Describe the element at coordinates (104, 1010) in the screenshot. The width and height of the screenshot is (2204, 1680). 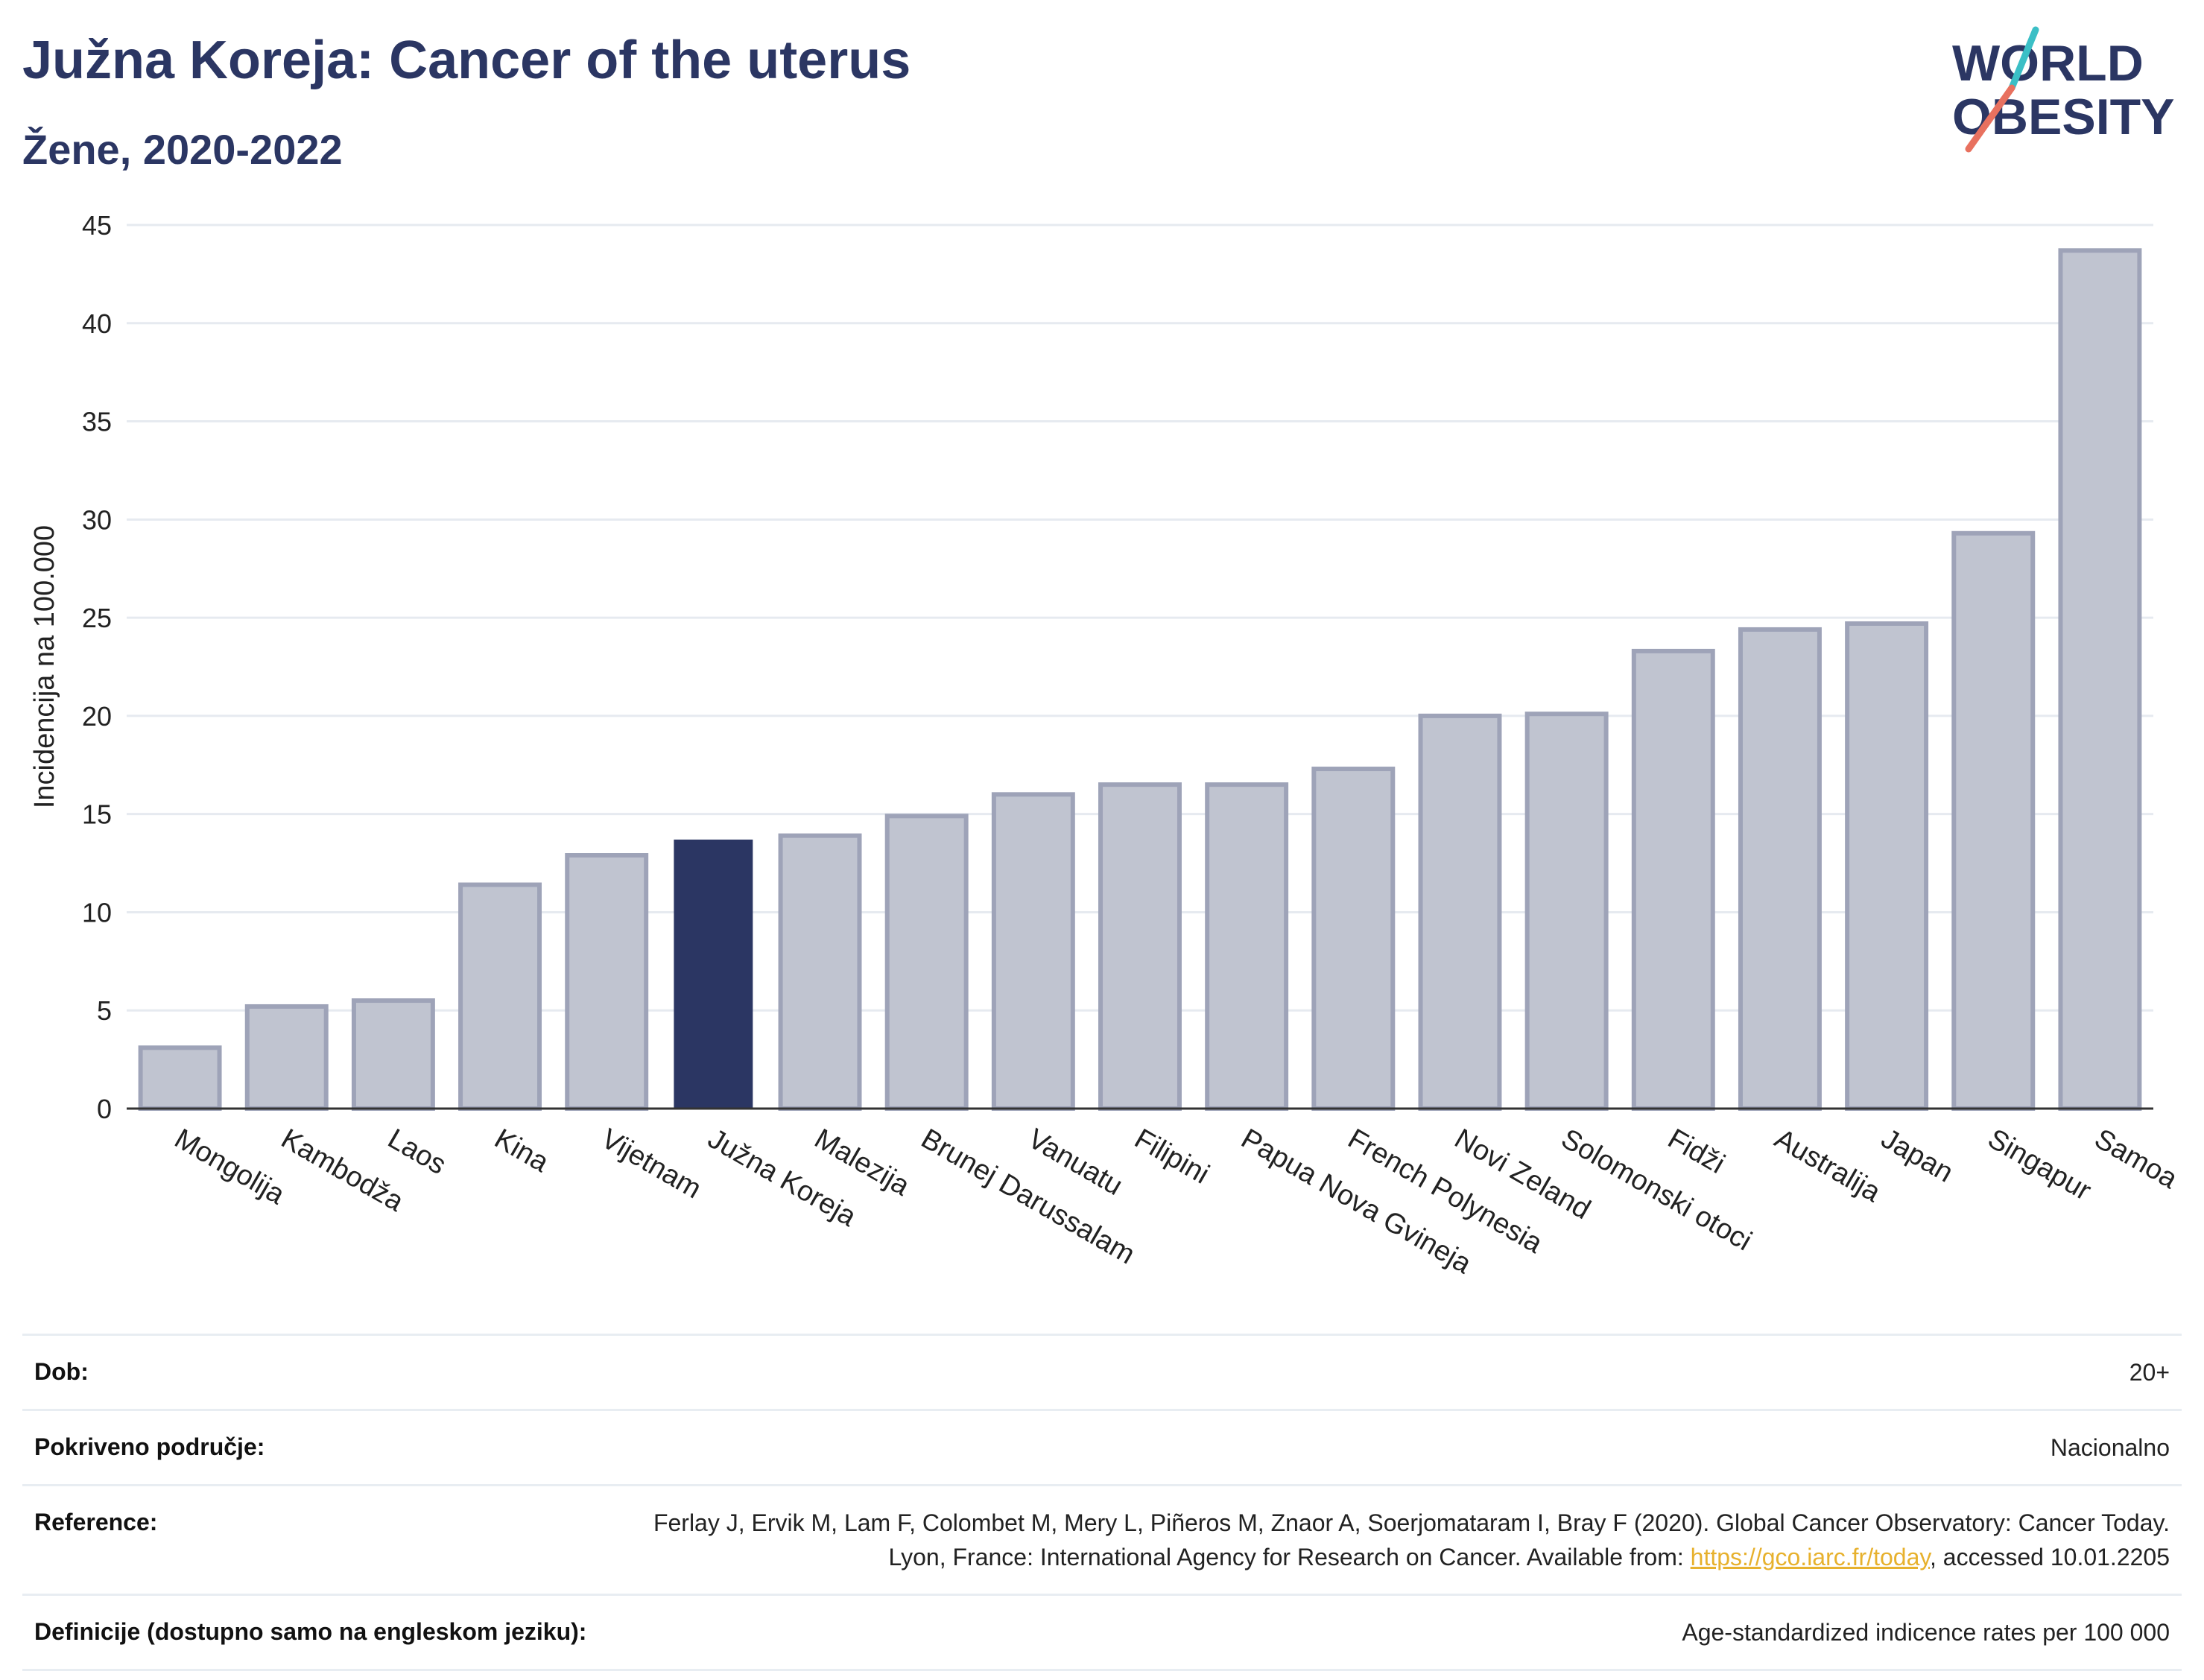
I see `y-tick-label: 5` at that location.